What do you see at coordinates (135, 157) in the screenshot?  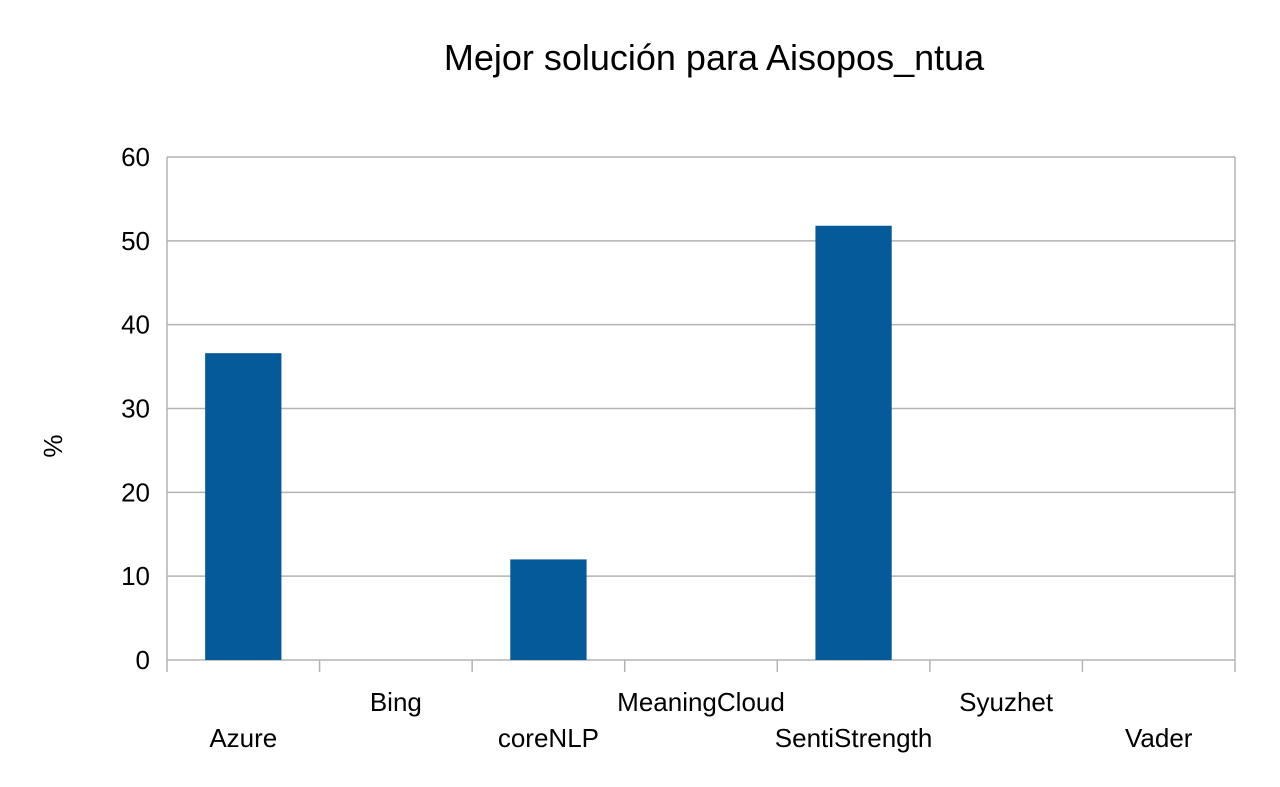 I see `y-tick-label: 60` at bounding box center [135, 157].